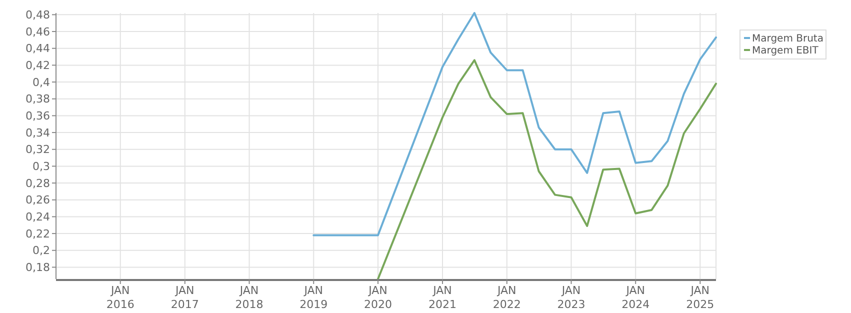  Describe the element at coordinates (38, 183) in the screenshot. I see `y-tick-label: 0,28` at that location.